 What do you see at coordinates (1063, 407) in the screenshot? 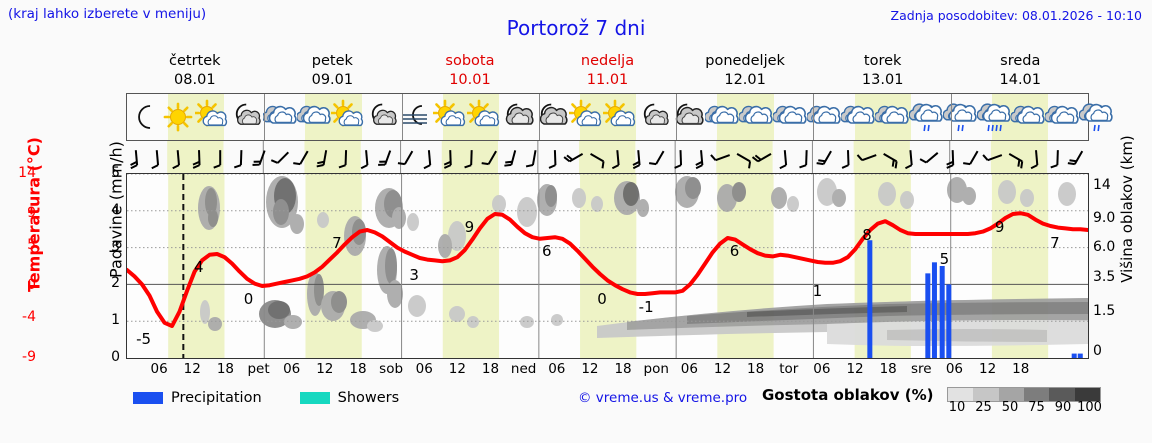
I see `cloud-density-tick: 90` at bounding box center [1063, 407].